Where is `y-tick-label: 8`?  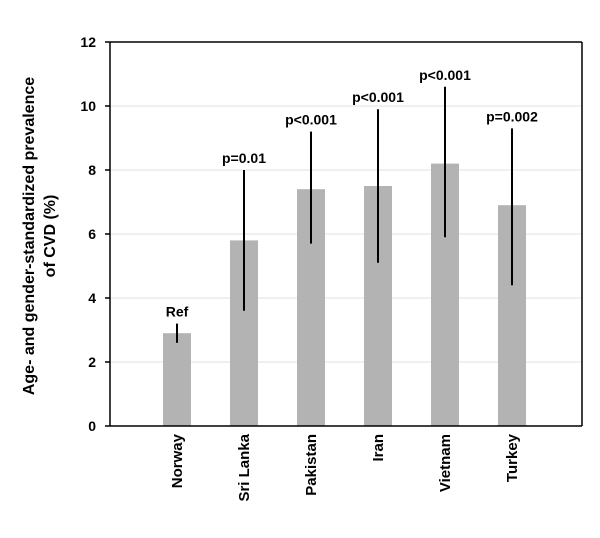 y-tick-label: 8 is located at coordinates (92, 170).